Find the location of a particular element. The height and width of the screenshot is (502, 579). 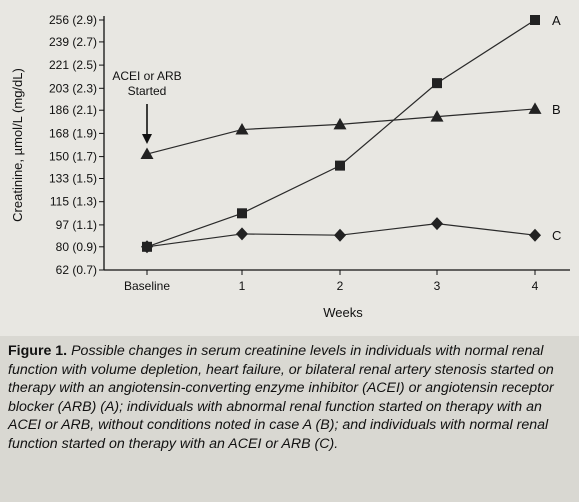

caption-lead: Figure 1. is located at coordinates (38, 351).